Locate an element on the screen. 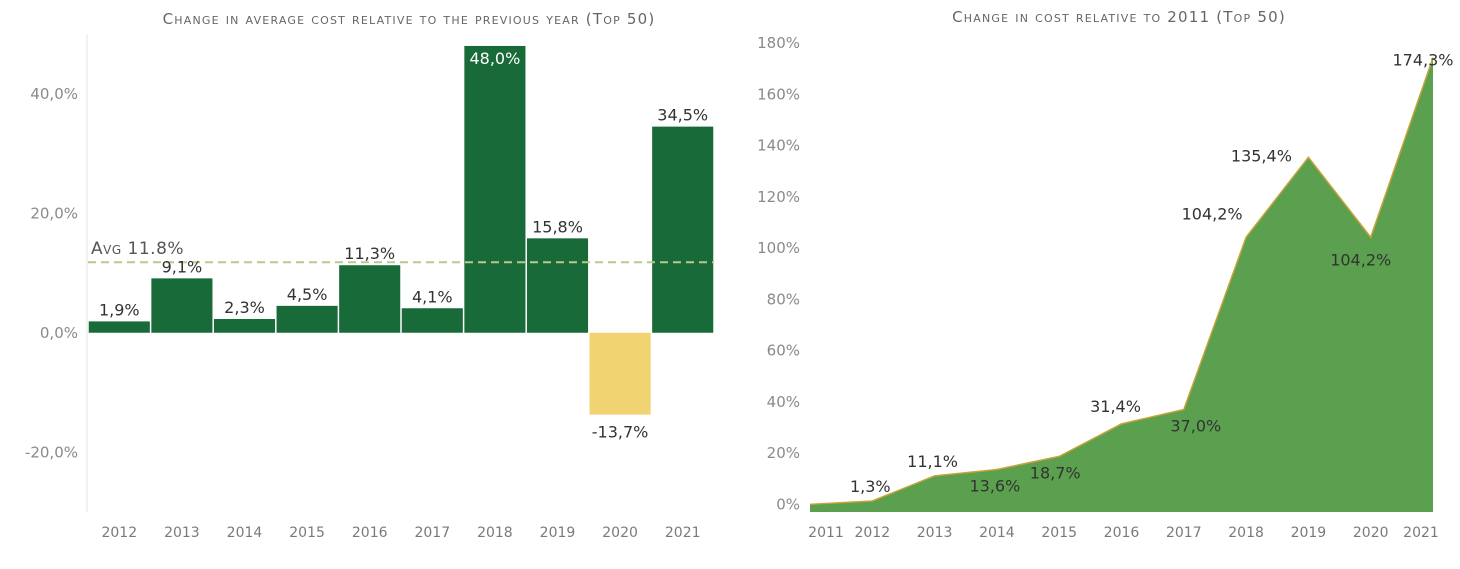  bar-2013 is located at coordinates (182, 305).